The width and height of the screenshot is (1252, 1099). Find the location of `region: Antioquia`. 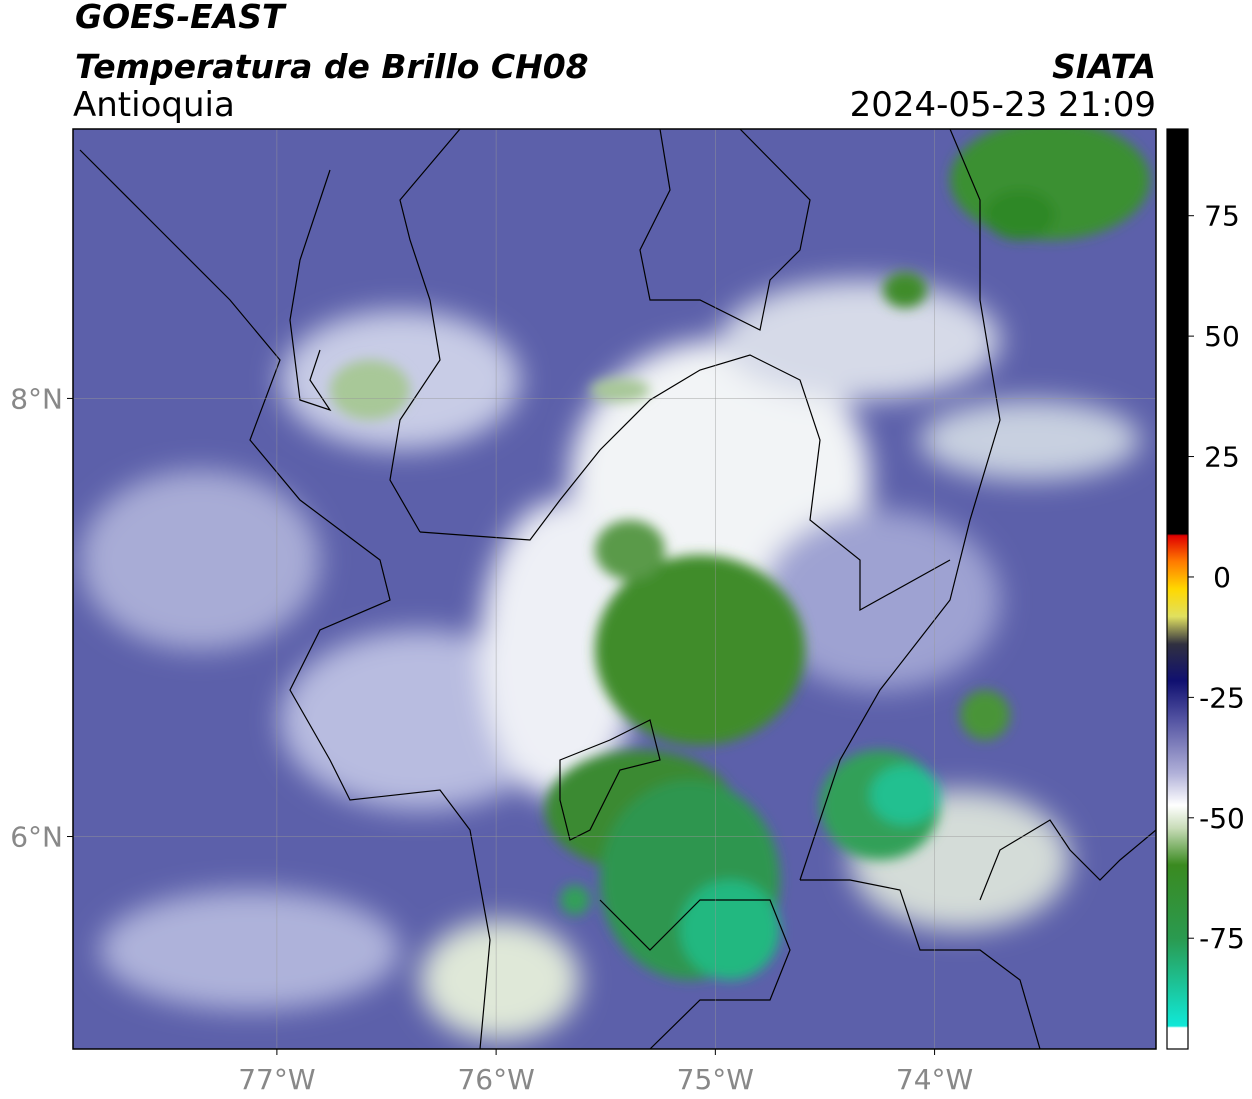

region: Antioquia is located at coordinates (154, 105).